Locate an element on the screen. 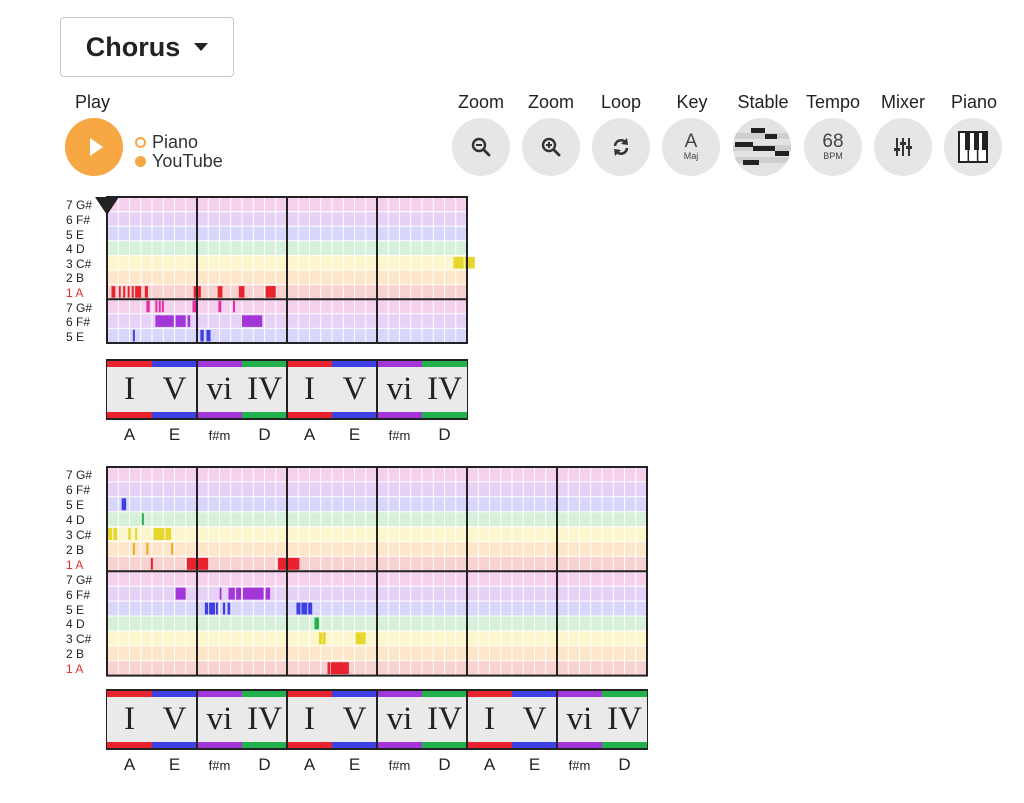 Image resolution: width=1024 pixels, height=803 pixels. mixer-button is located at coordinates (903, 147).